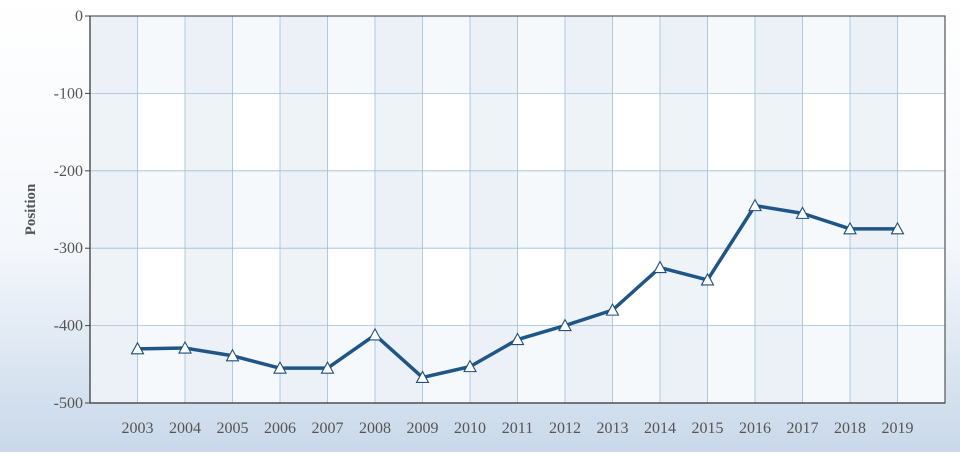 The height and width of the screenshot is (457, 960). Describe the element at coordinates (68, 403) in the screenshot. I see `y-tick-label: -500` at that location.